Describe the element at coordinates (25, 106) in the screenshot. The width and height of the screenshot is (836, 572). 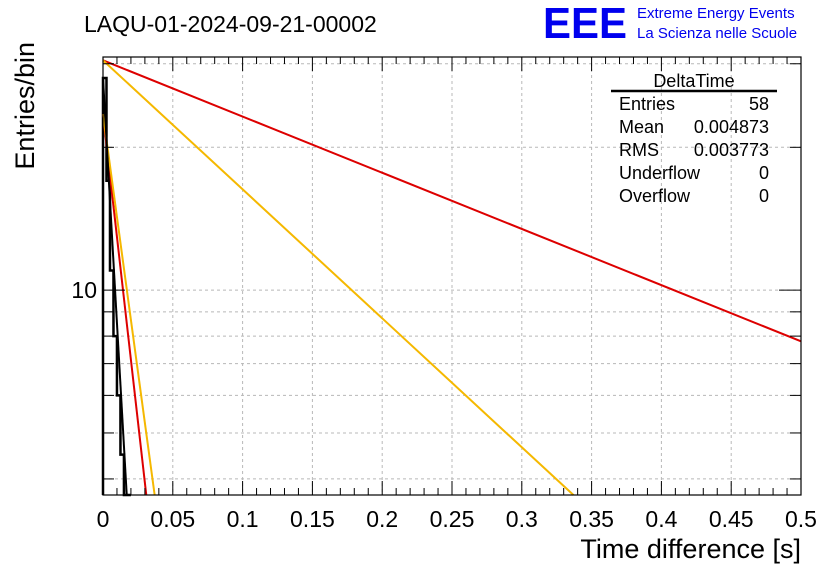
I see `y-axis-label: Entries/bin` at that location.